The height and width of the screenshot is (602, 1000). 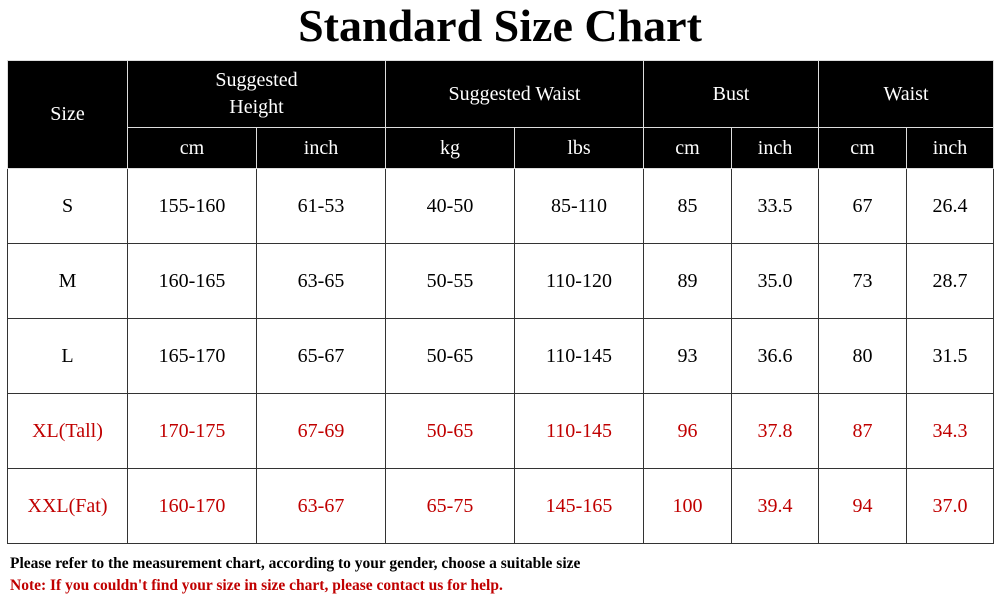 What do you see at coordinates (687, 431) in the screenshot?
I see `value-cell: 96` at bounding box center [687, 431].